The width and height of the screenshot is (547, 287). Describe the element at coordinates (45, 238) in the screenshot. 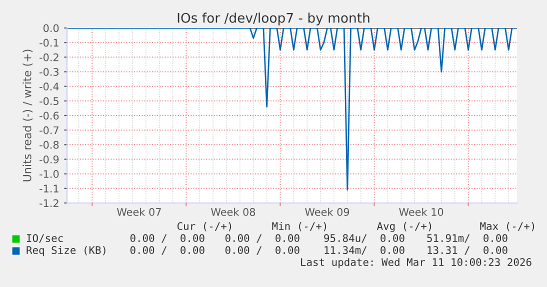

I see `legend-label: IO/sec` at that location.